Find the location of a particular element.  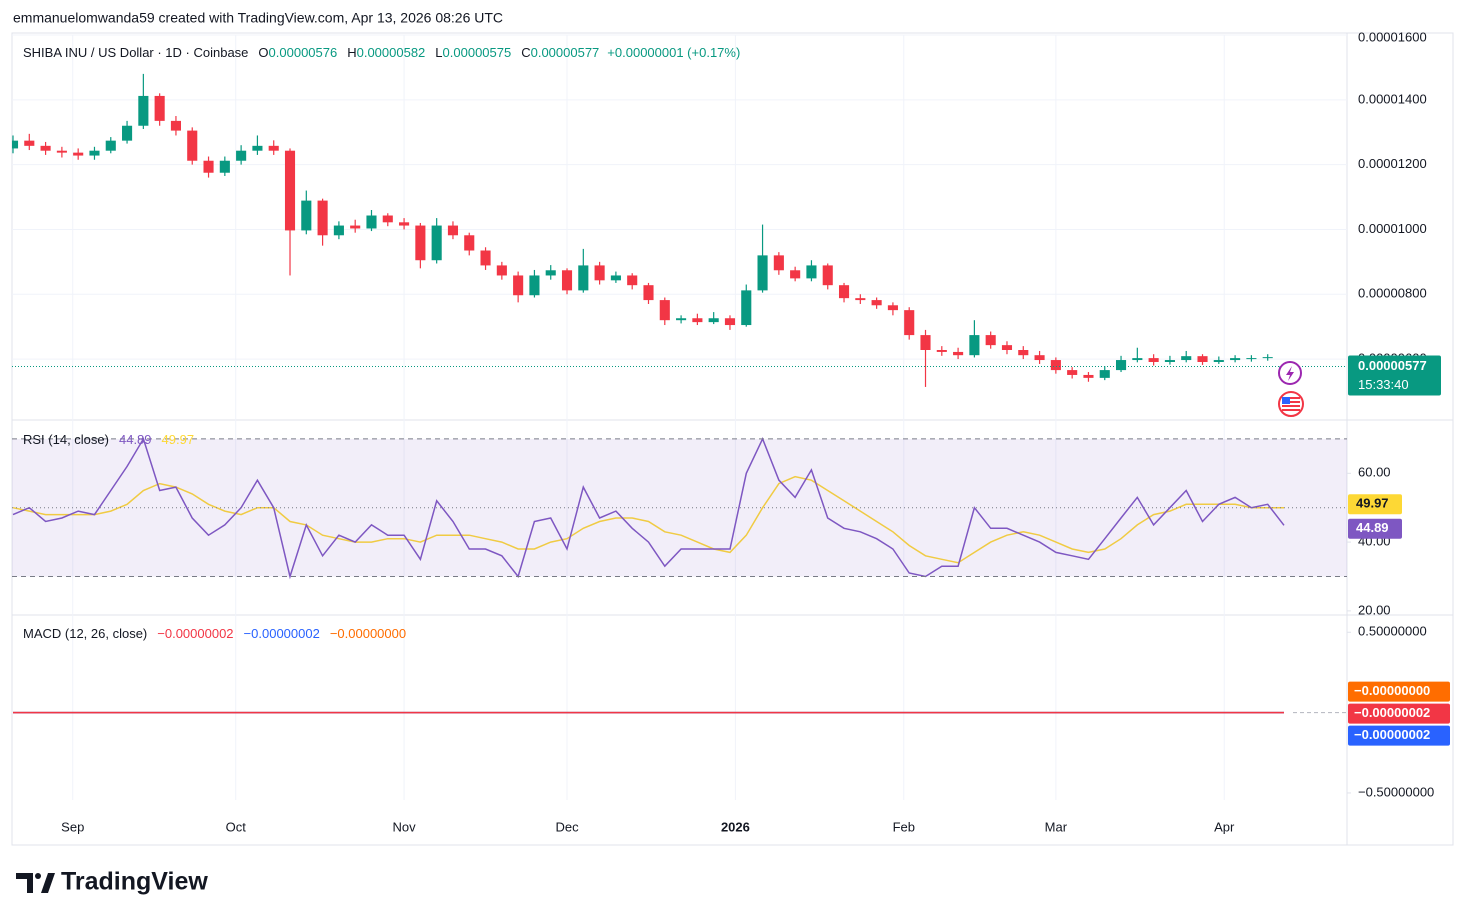

ohlc-value: 0.00000577 is located at coordinates (565, 52).